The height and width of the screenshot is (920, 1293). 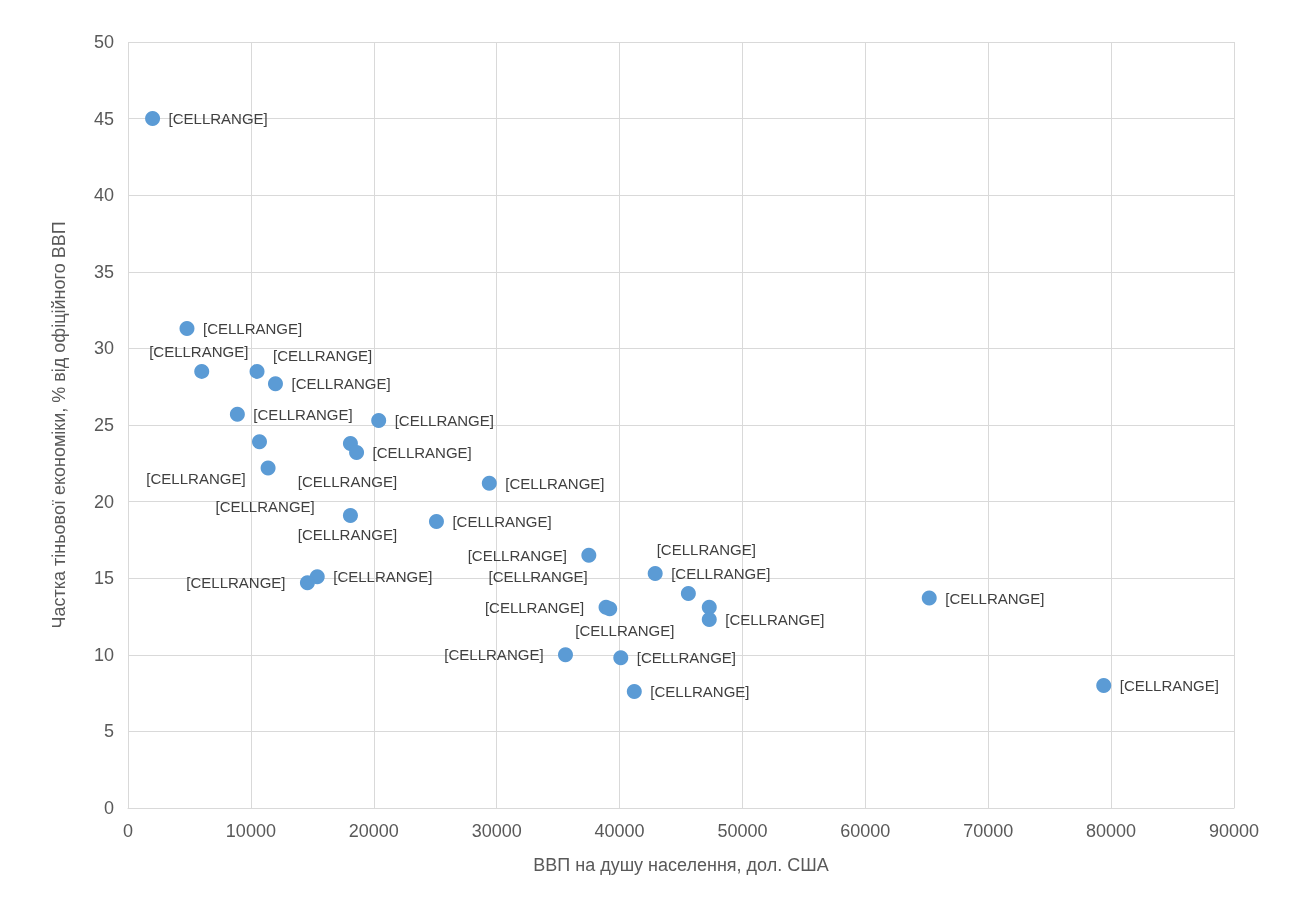 I want to click on x-tick-label: 60000, so click(x=865, y=831).